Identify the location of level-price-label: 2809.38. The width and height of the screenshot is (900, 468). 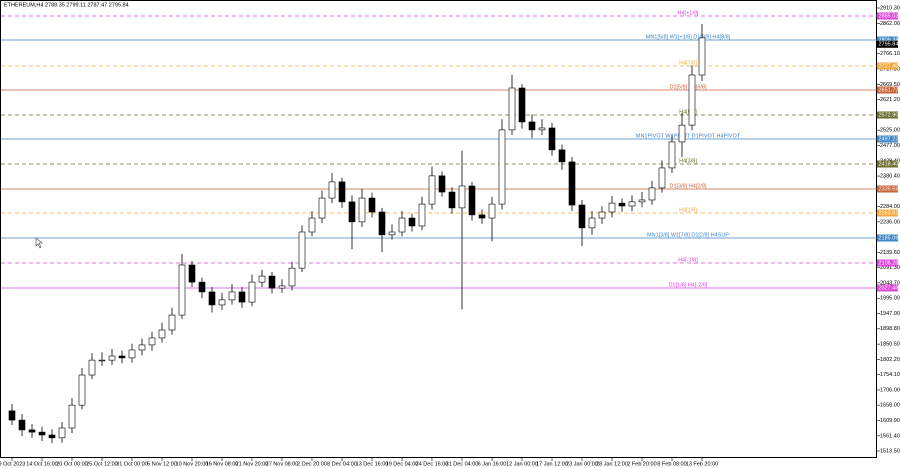
(889, 40).